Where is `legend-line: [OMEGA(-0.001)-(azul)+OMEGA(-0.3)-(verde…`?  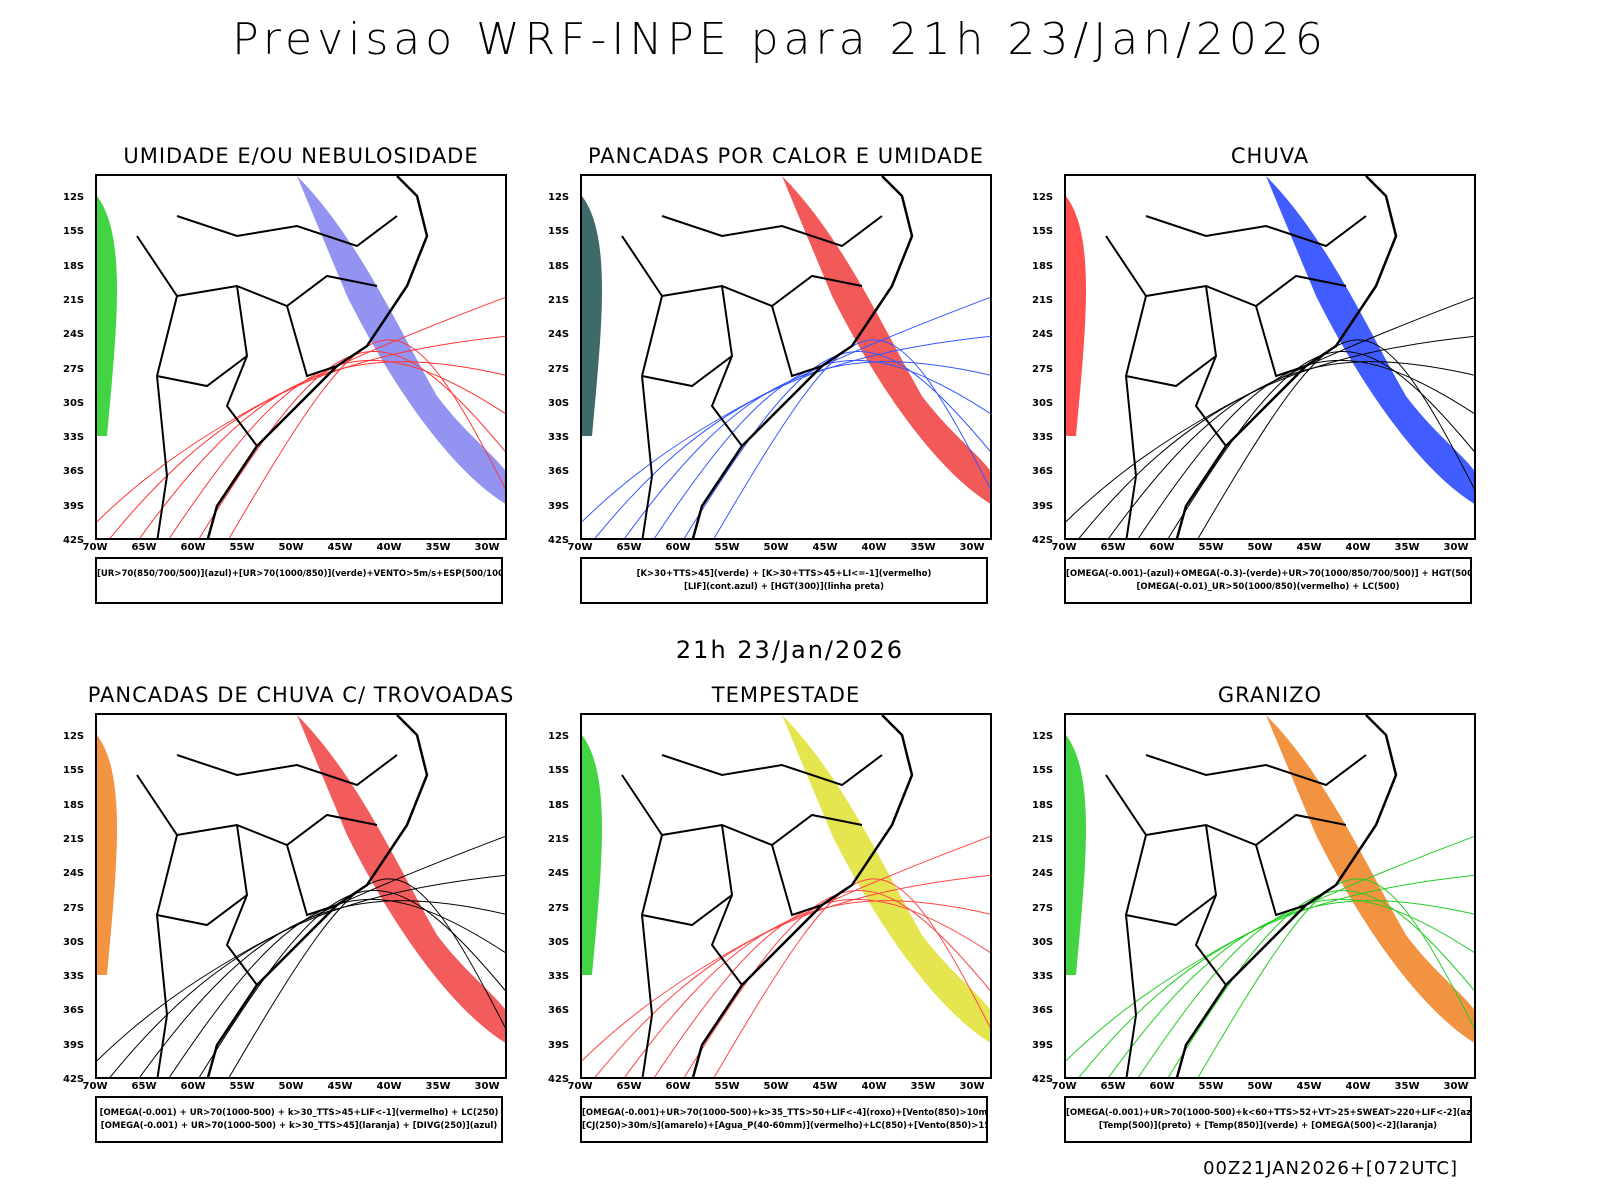
legend-line: [OMEGA(-0.001)-(azul)+OMEGA(-0.3)-(verde… is located at coordinates (1269, 574).